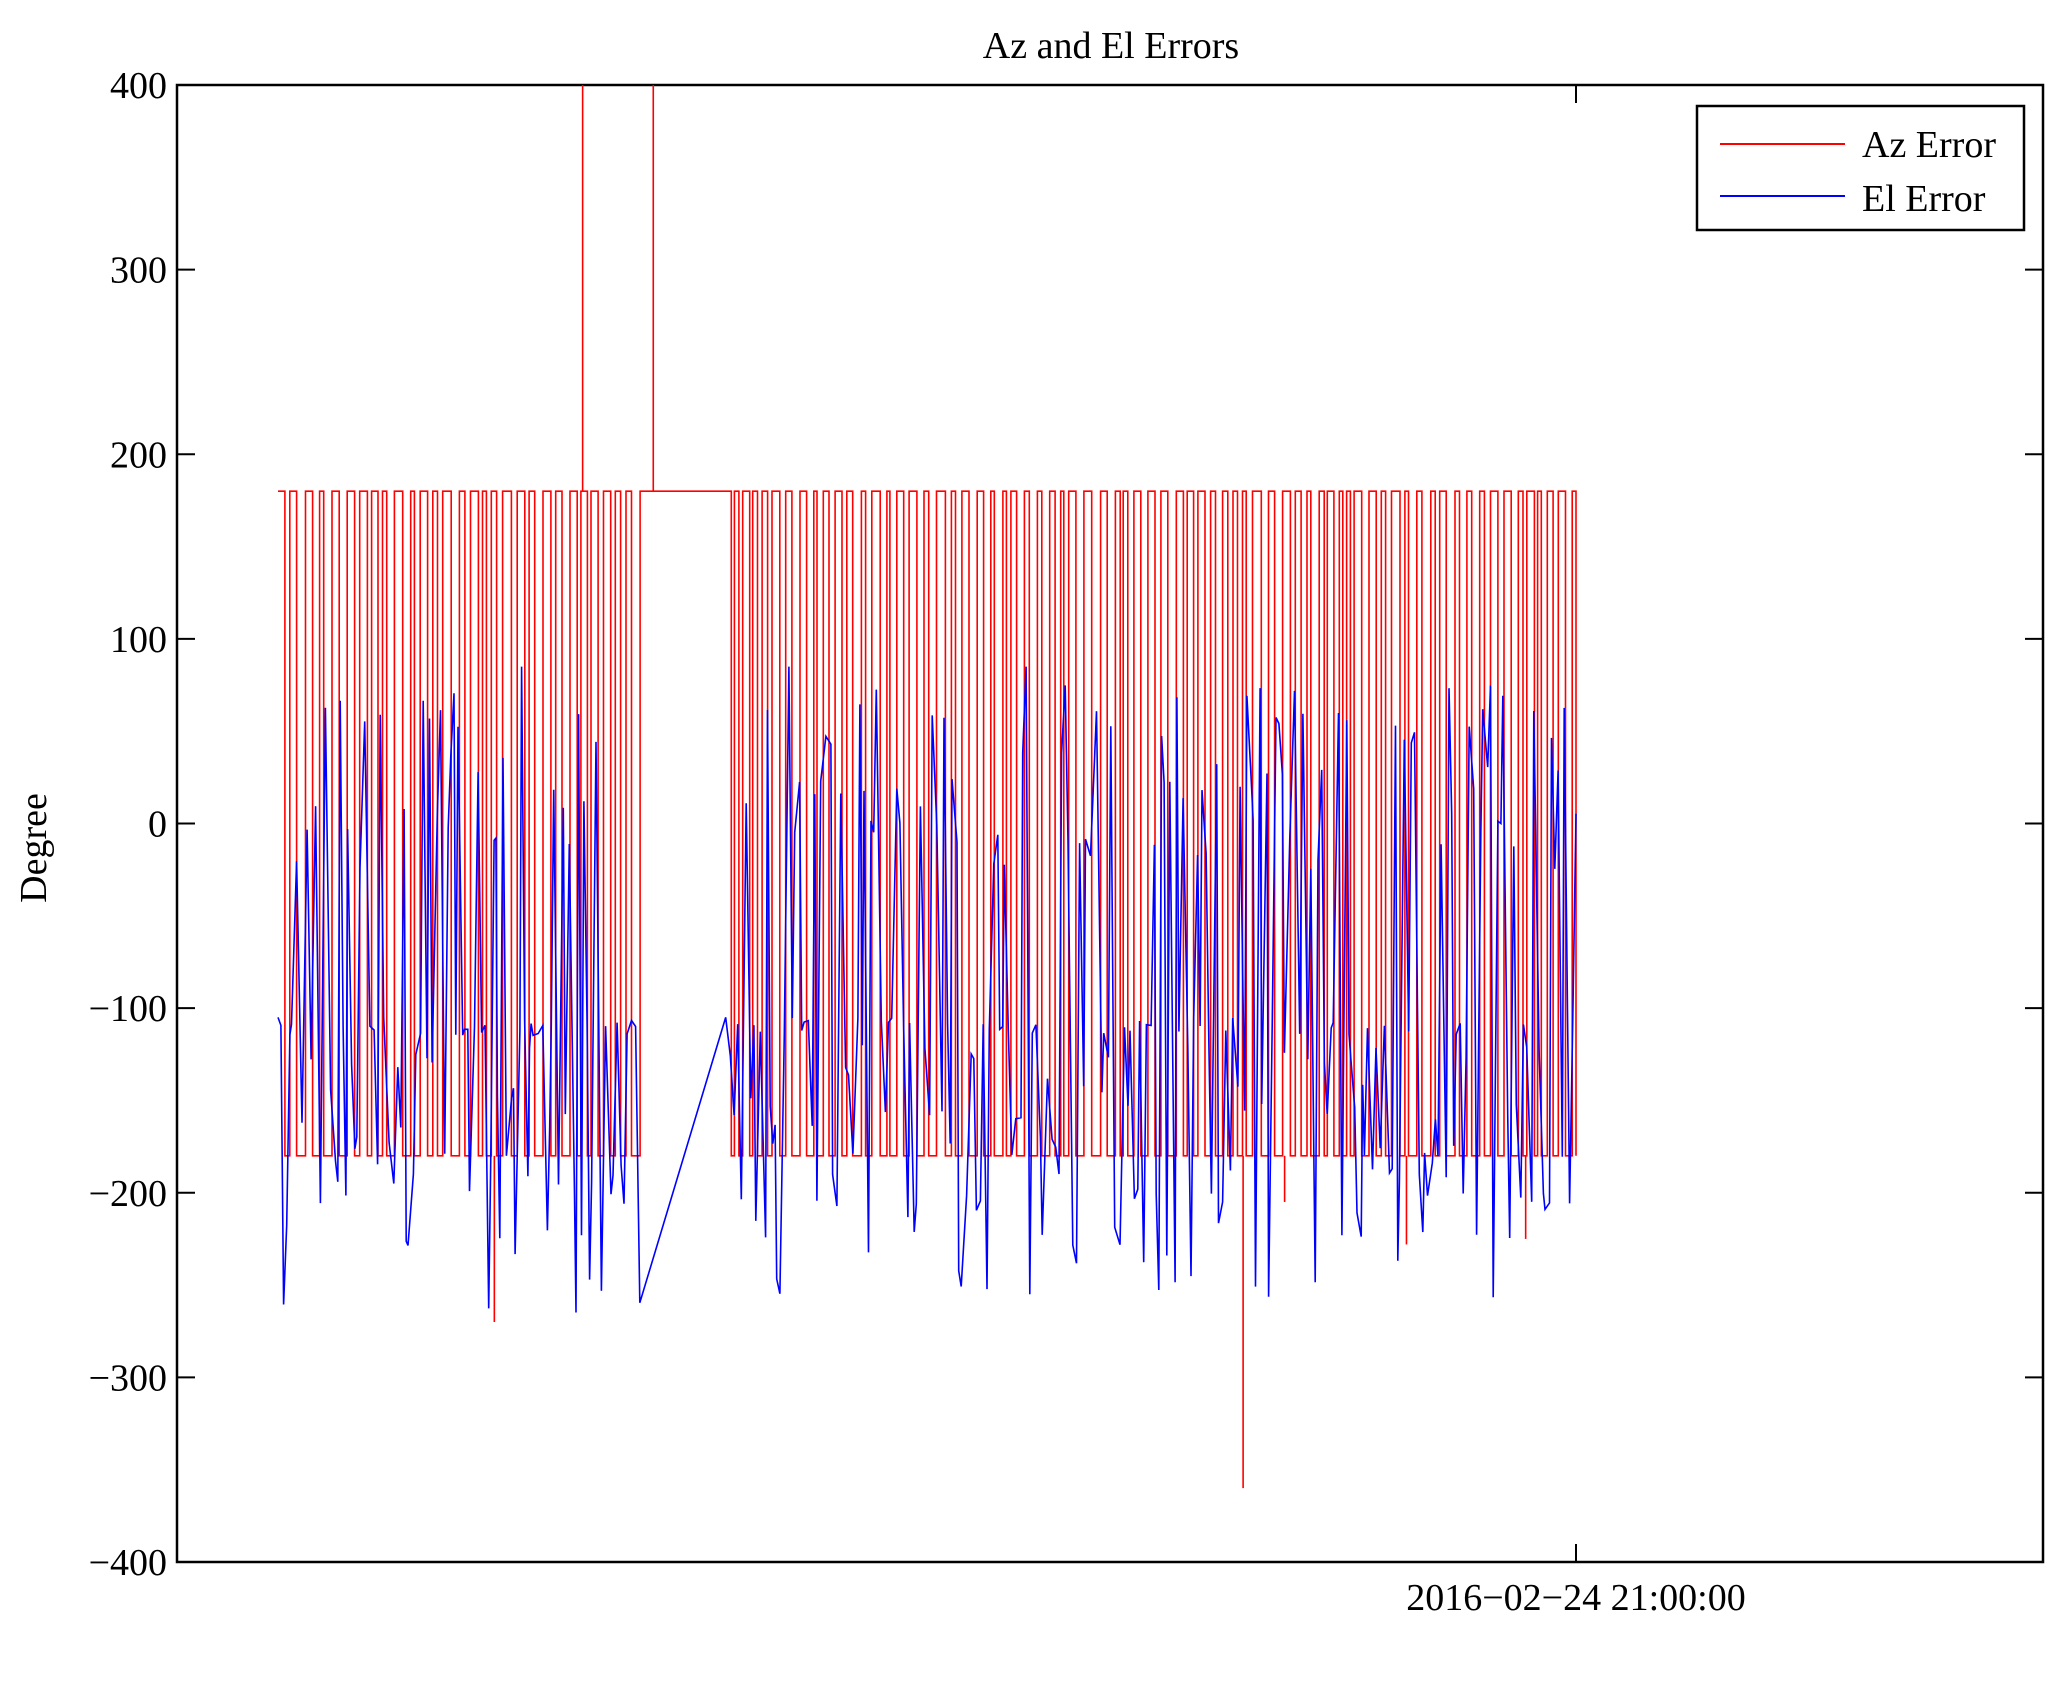  Describe the element at coordinates (1575, 1598) in the screenshot. I see `x-tick-label: 2016−02−24 21:00:00` at that location.